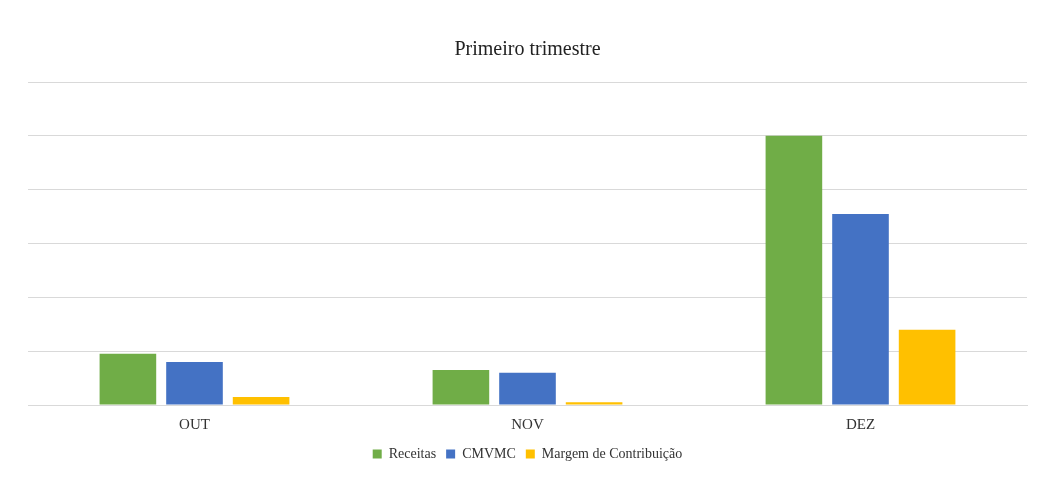 The height and width of the screenshot is (484, 1055). Describe the element at coordinates (612, 453) in the screenshot. I see `legend-label: Margem de Contribuição` at that location.